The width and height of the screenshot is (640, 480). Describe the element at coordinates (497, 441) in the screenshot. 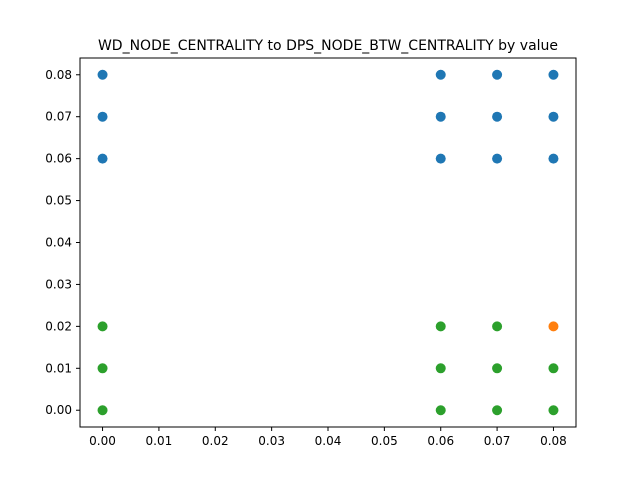

I see `x-tick-label: 0.07` at that location.